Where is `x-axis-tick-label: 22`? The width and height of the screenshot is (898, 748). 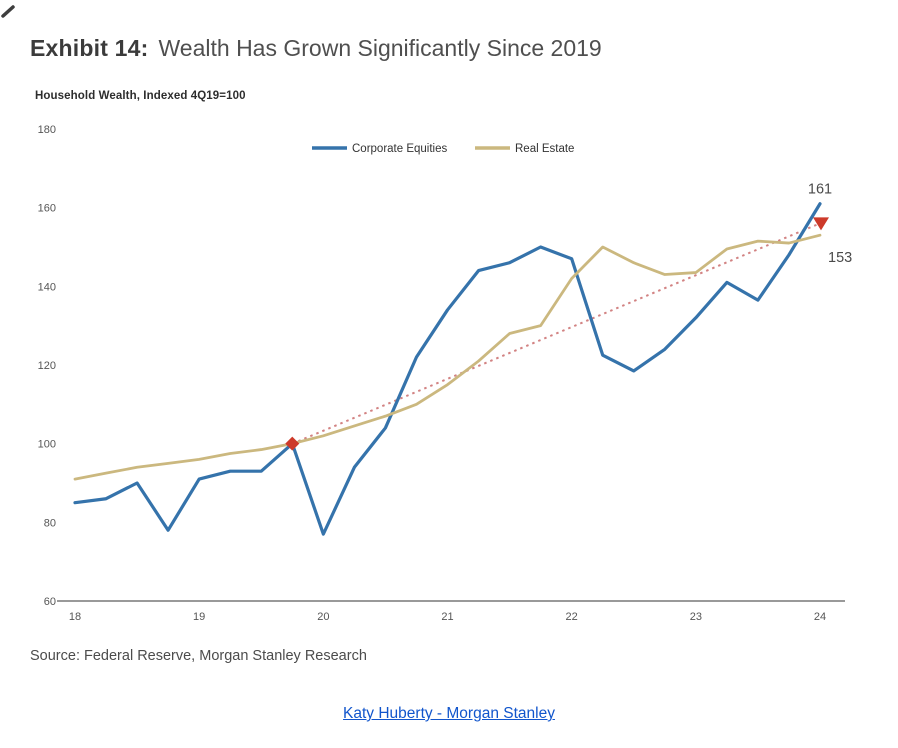 x-axis-tick-label: 22 is located at coordinates (572, 617).